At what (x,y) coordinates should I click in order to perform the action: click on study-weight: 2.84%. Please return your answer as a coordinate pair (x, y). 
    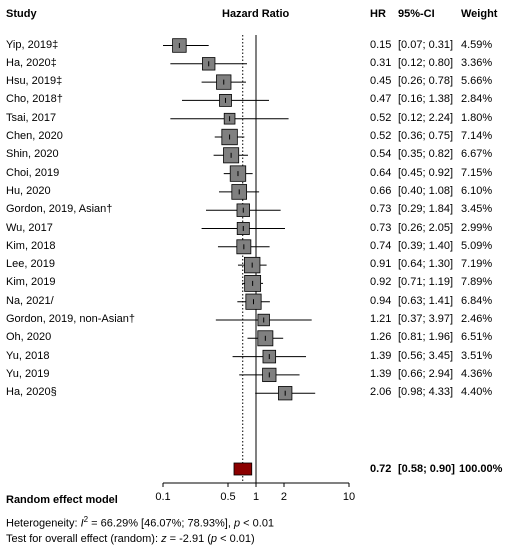
    Looking at the image, I should click on (477, 99).